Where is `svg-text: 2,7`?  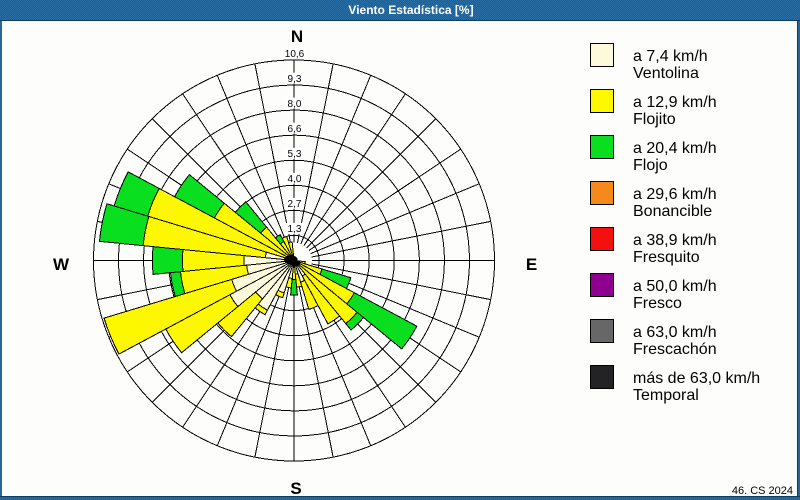 svg-text: 2,7 is located at coordinates (295, 204).